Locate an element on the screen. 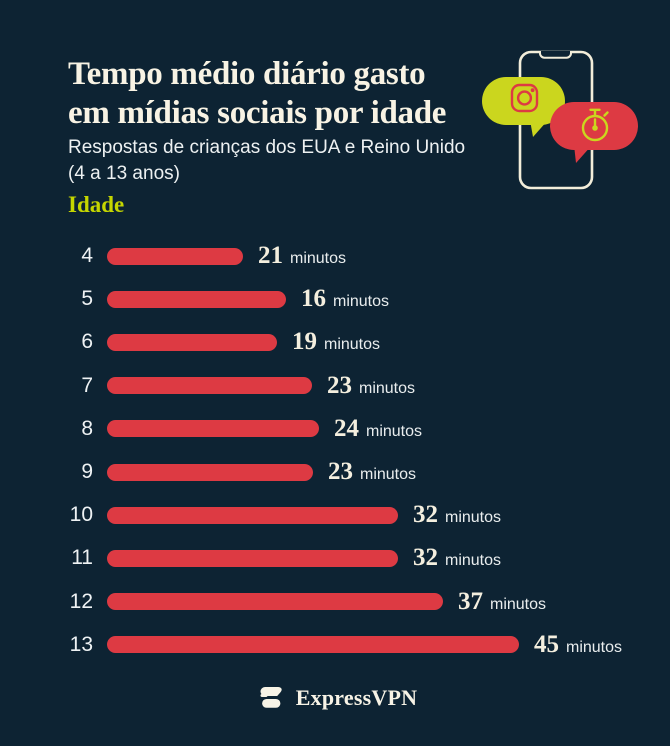 The height and width of the screenshot is (746, 670). phone-notch is located at coordinates (555, 55).